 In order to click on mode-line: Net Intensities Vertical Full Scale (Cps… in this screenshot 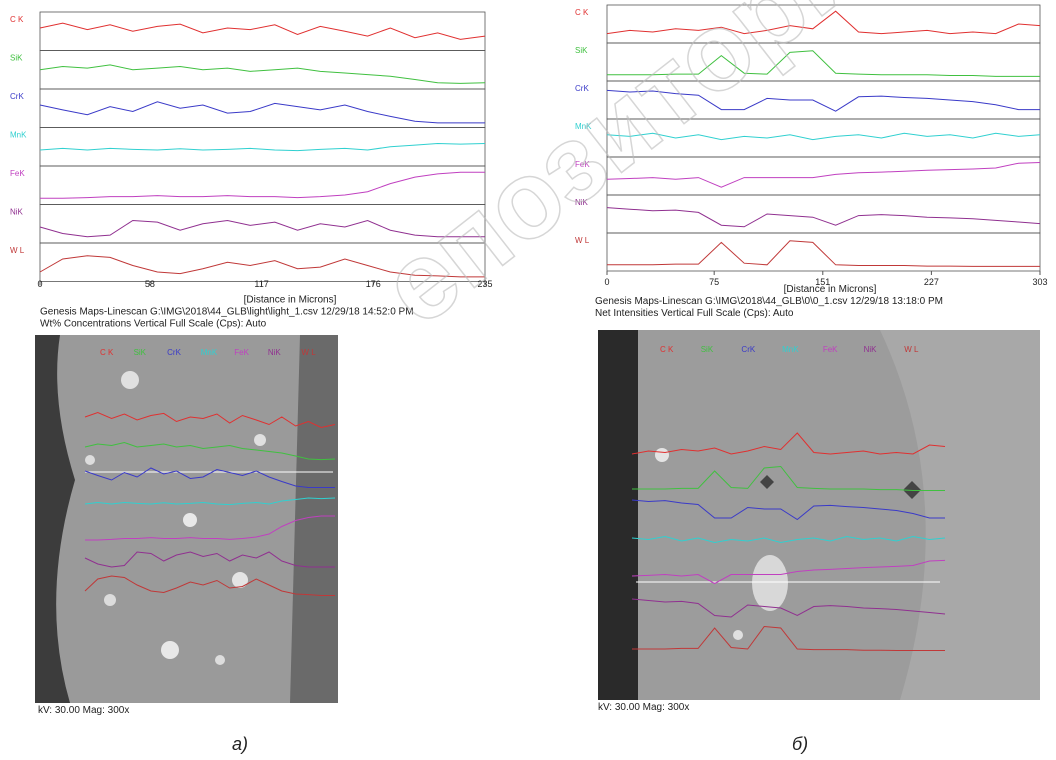, I will do `click(694, 313)`.